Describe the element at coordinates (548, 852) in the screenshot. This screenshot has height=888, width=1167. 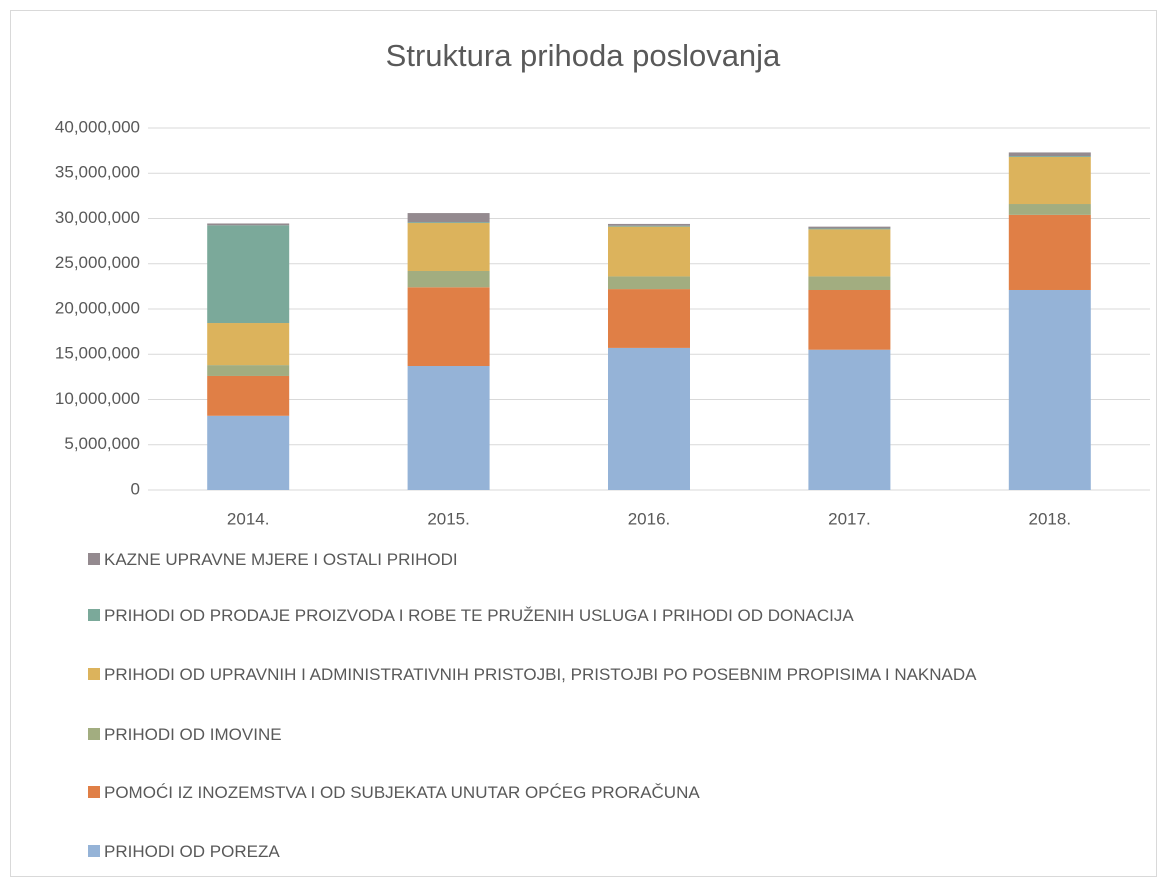
I see `legend-item: PRIHODI OD POREZA` at that location.